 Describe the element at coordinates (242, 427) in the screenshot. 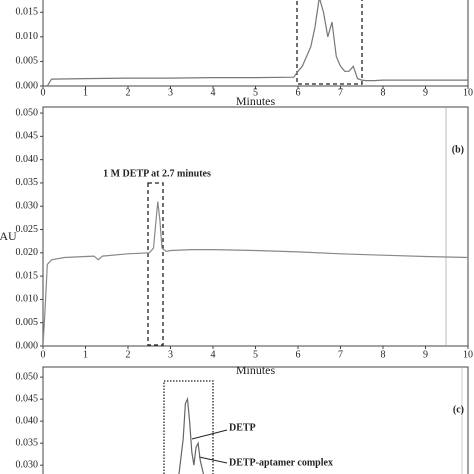

I see `annotation: DETP` at that location.